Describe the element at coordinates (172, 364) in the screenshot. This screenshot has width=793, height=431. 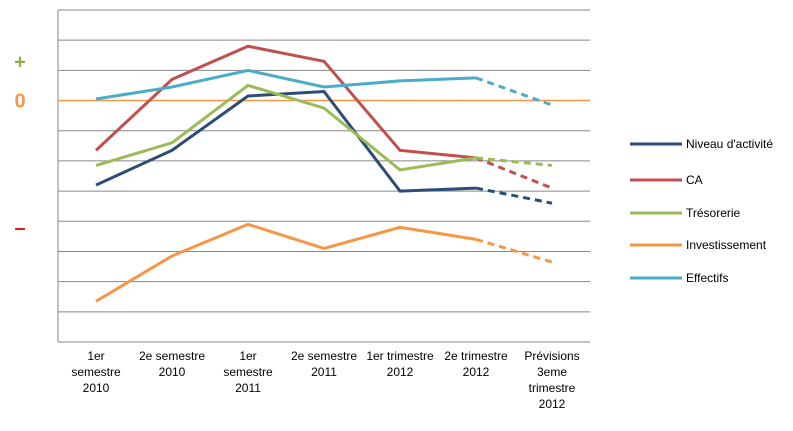
I see `x-tick-label: 2e semestre 2010` at that location.